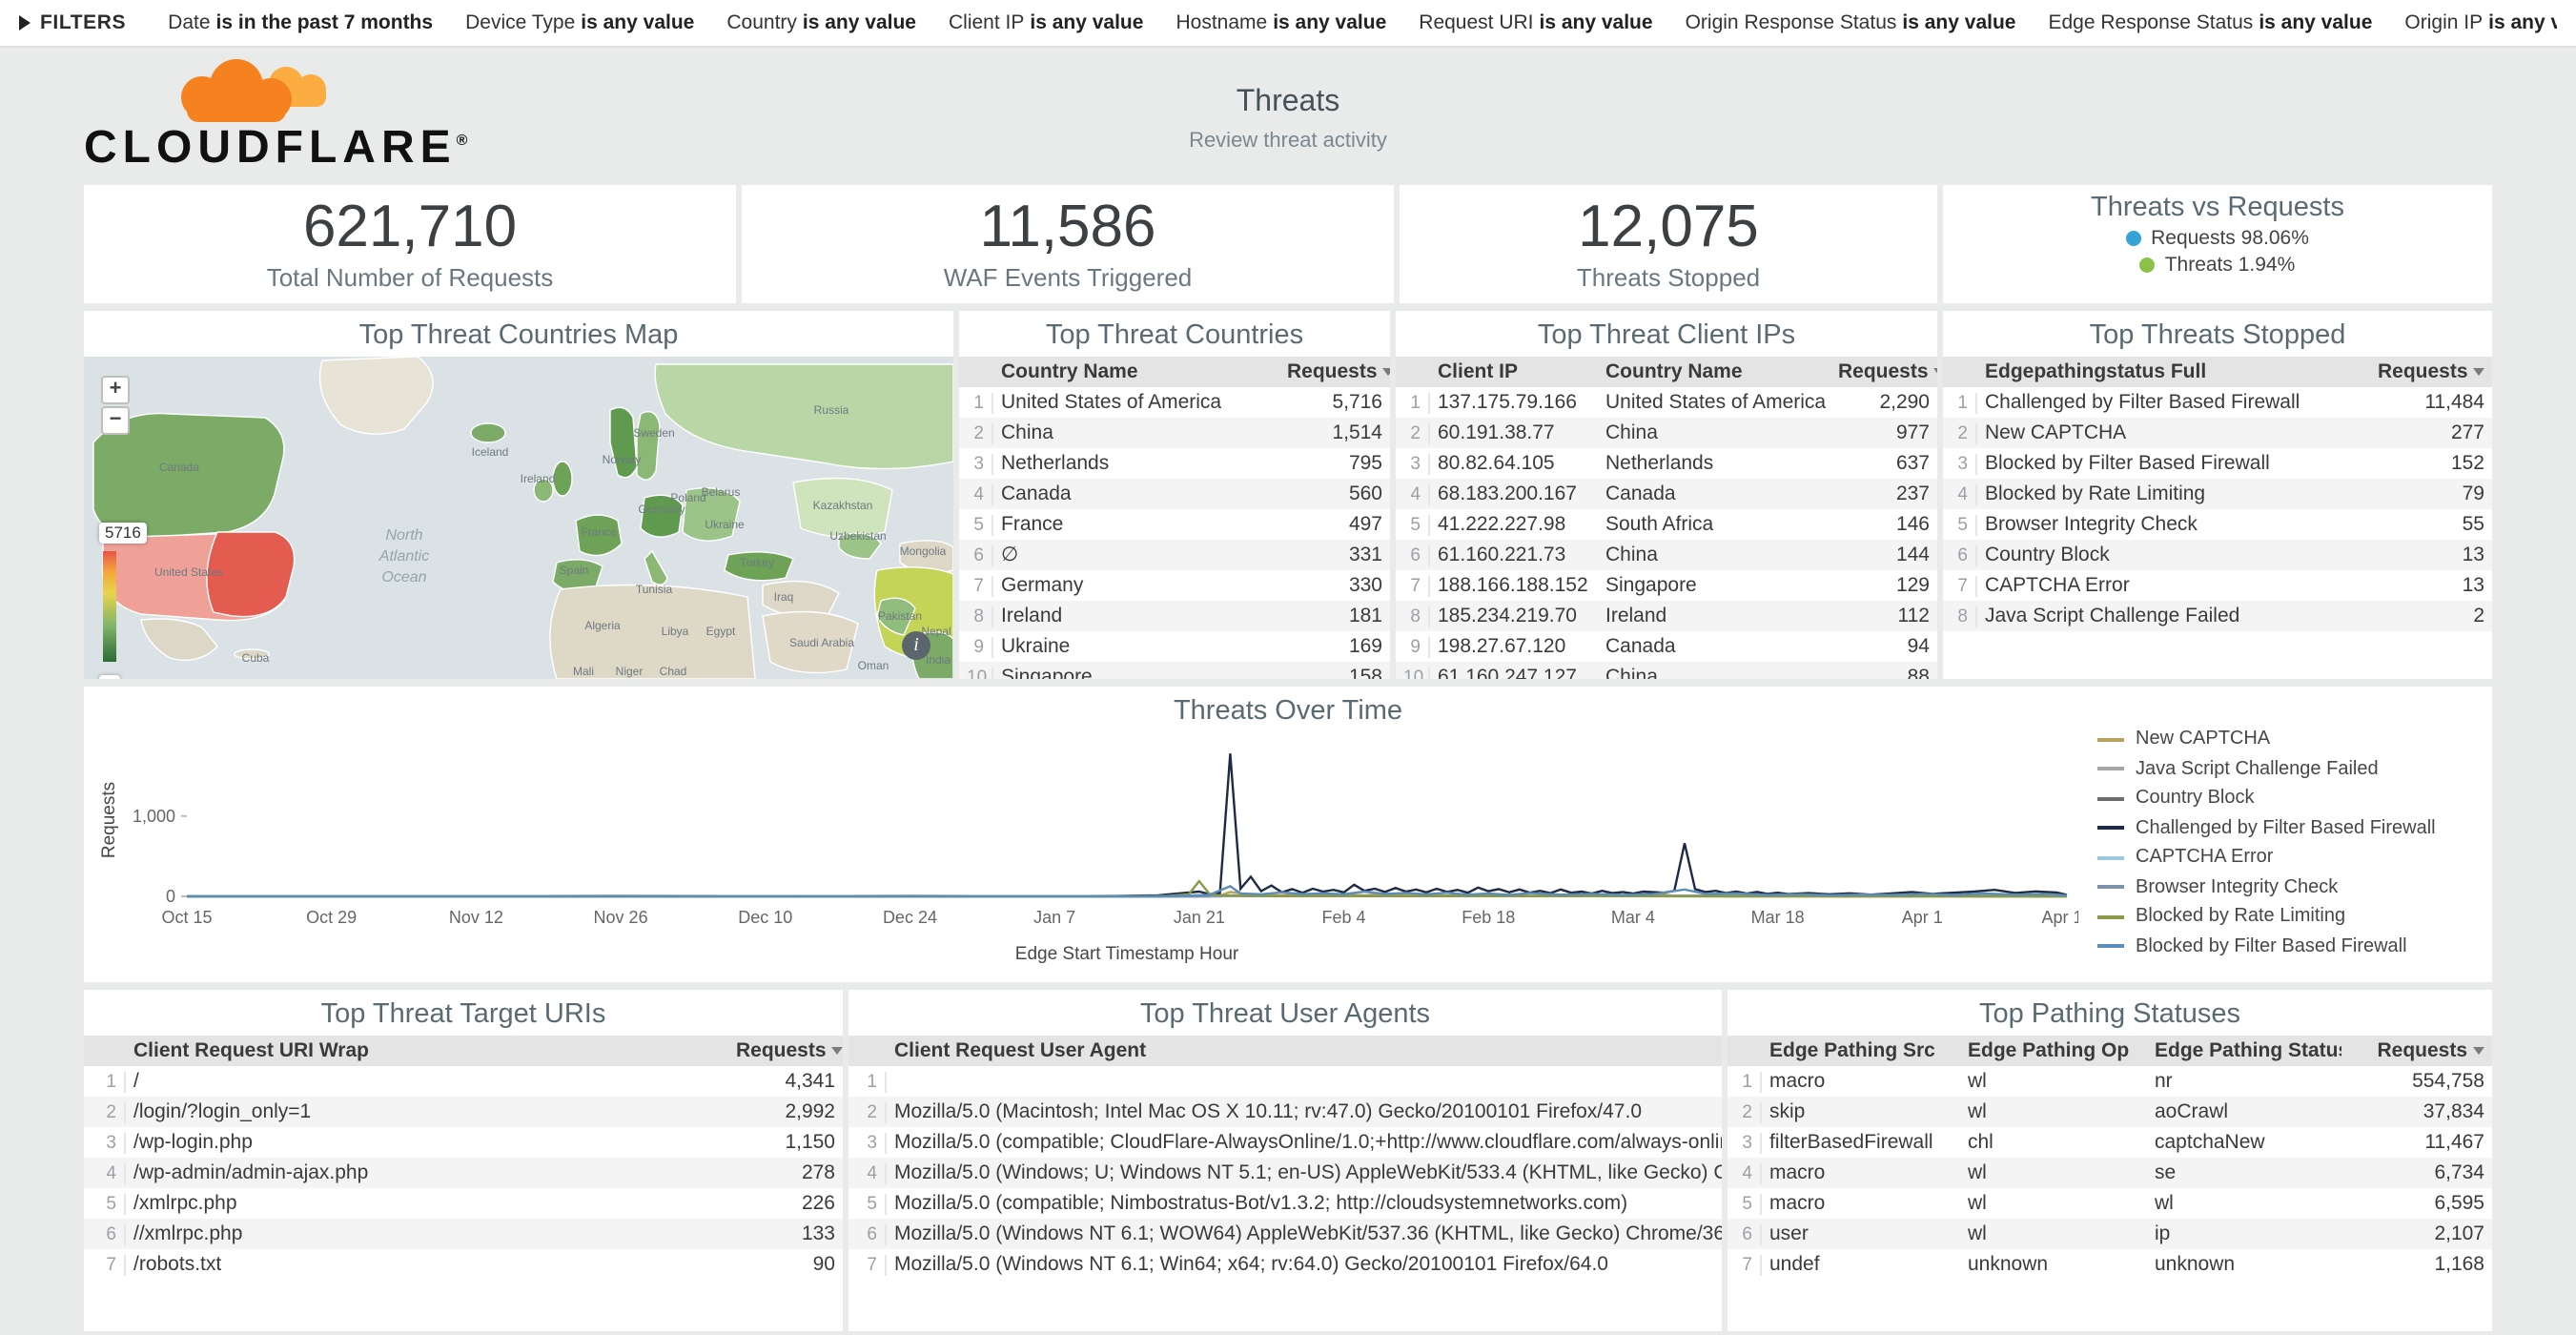 This screenshot has width=2576, height=1335. I want to click on map-label: Egypt, so click(721, 631).